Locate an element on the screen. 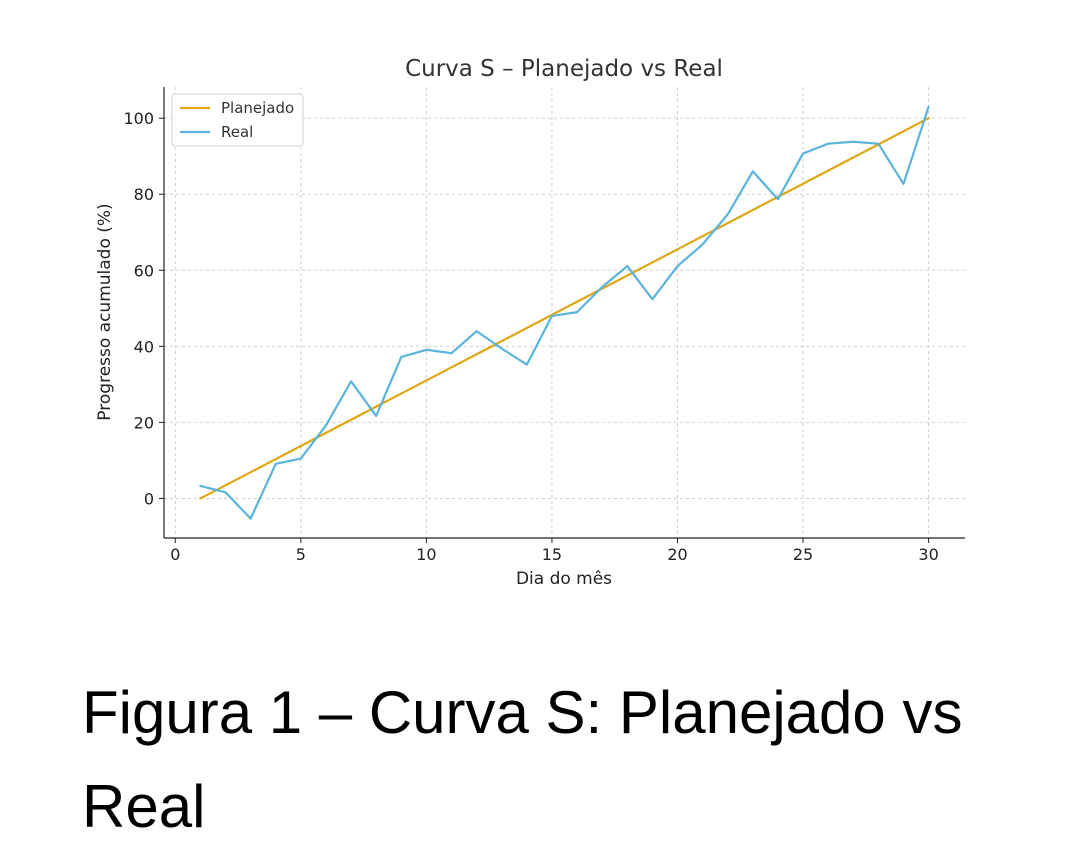 This screenshot has width=1080, height=859. y-tick-label: 80 is located at coordinates (144, 194).